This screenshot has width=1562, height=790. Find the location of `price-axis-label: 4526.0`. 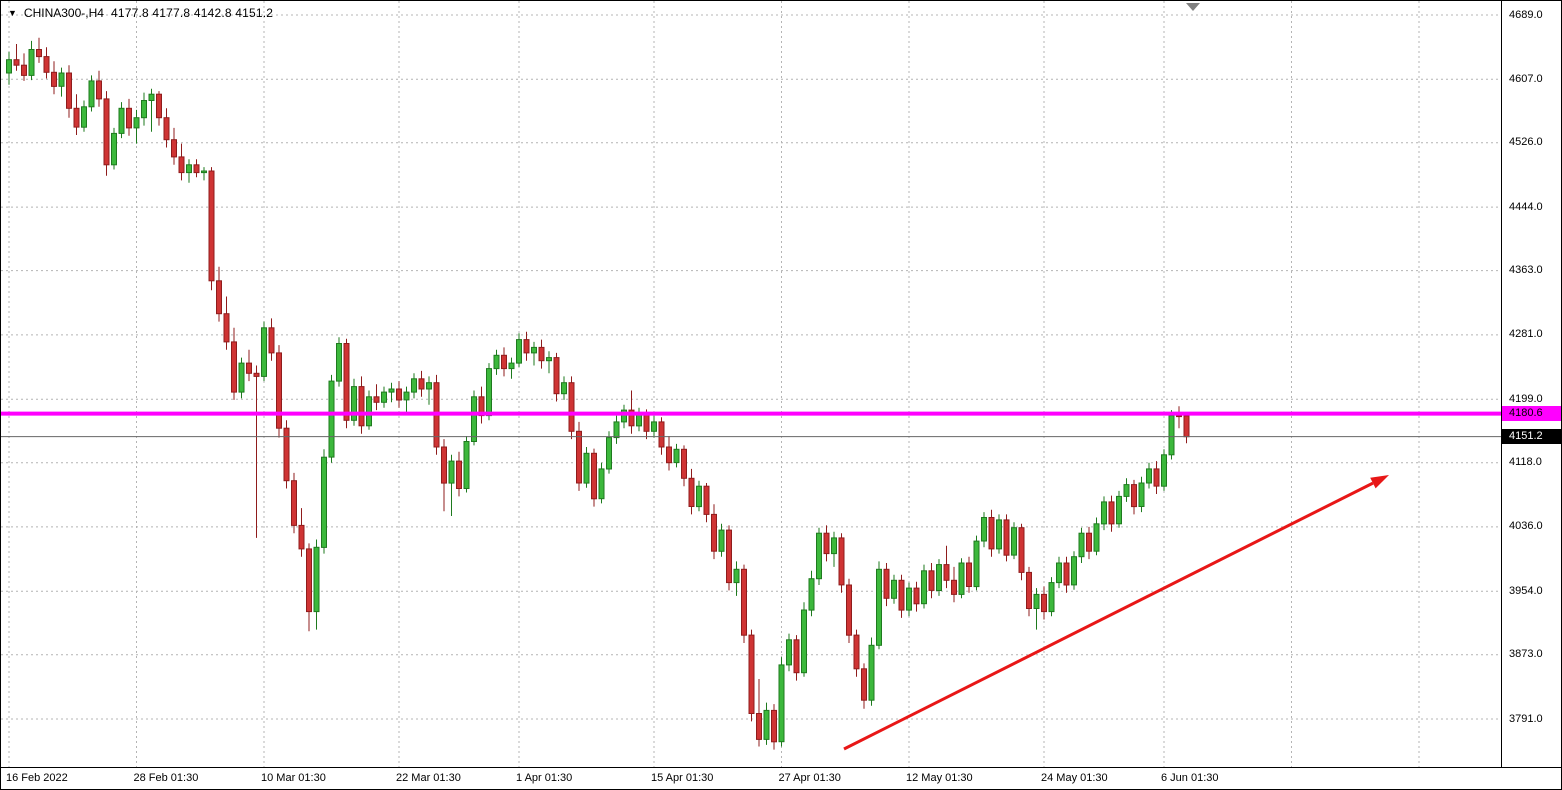

price-axis-label: 4526.0 is located at coordinates (1526, 142).